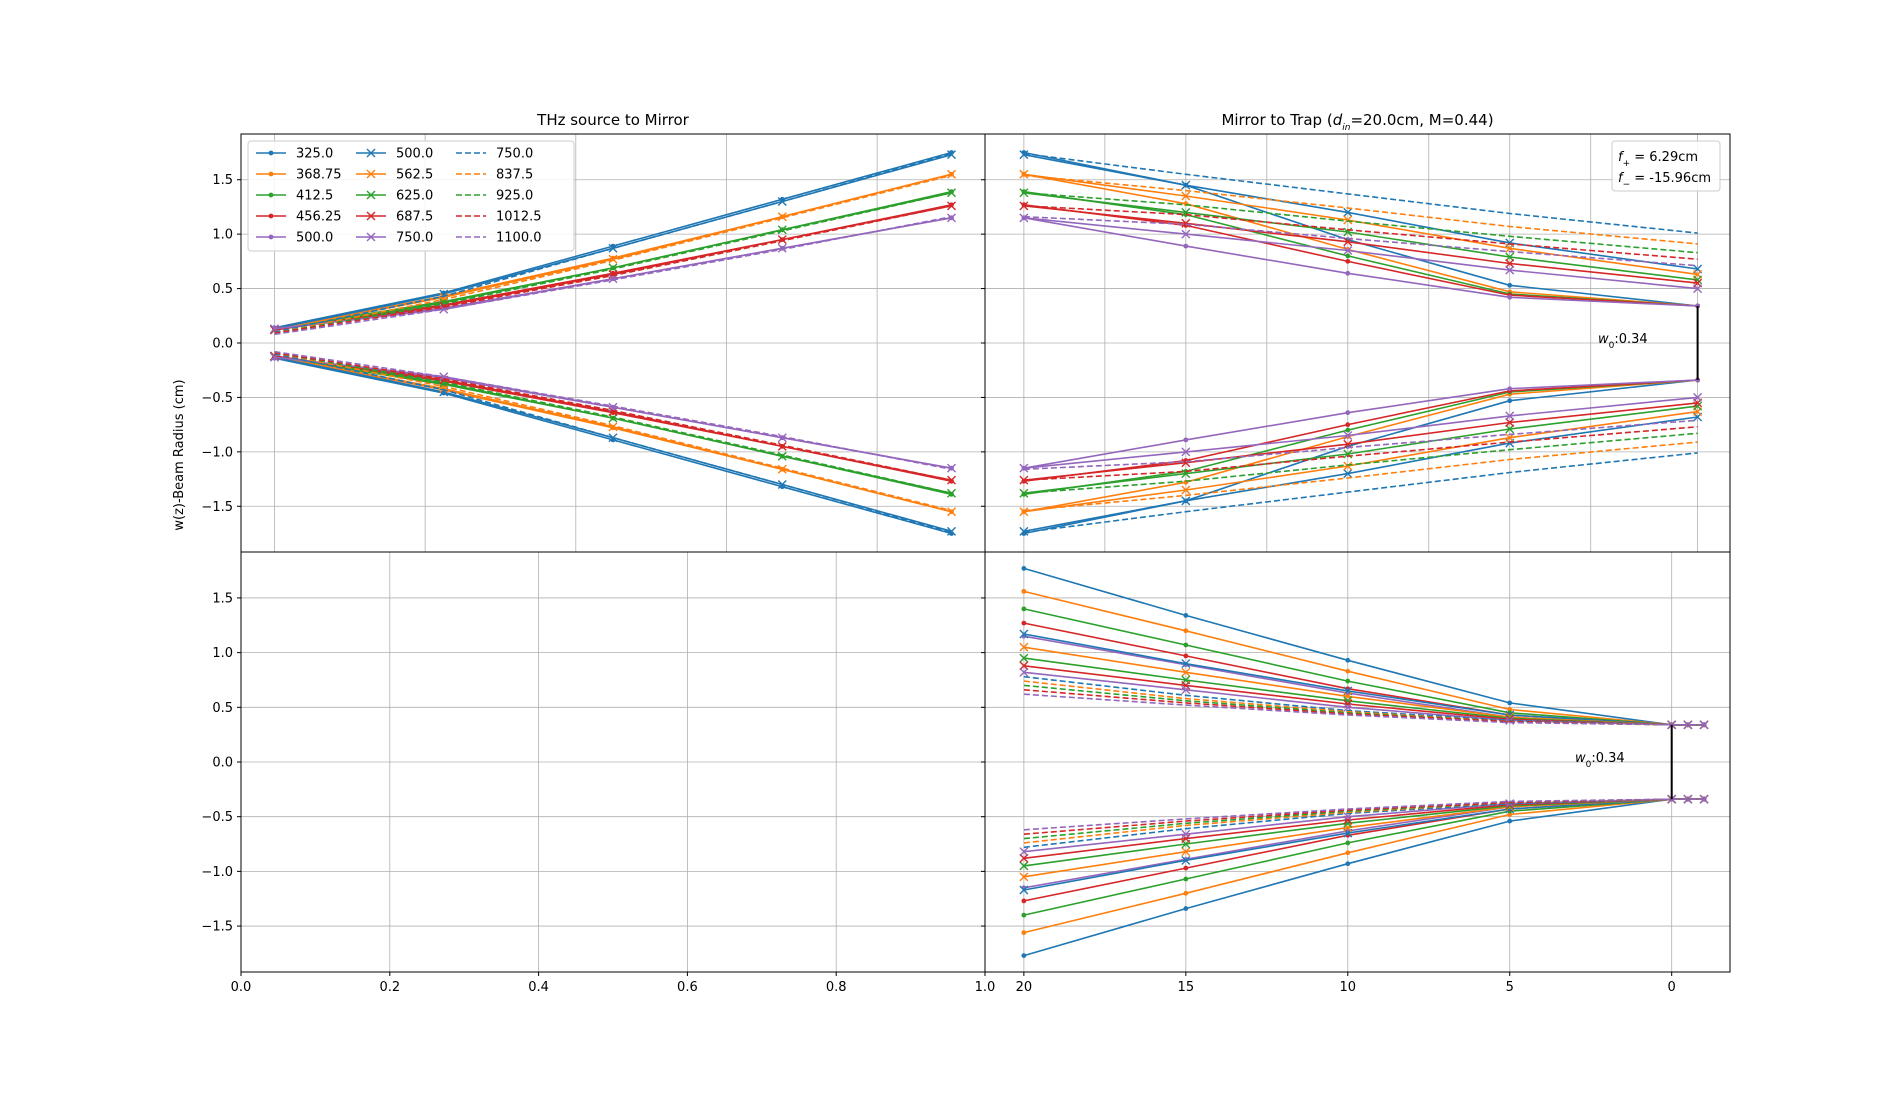 This screenshot has height=1100, width=1900. What do you see at coordinates (1664, 180) in the screenshot?
I see `focal-length-label: f− = -15.96cm` at bounding box center [1664, 180].